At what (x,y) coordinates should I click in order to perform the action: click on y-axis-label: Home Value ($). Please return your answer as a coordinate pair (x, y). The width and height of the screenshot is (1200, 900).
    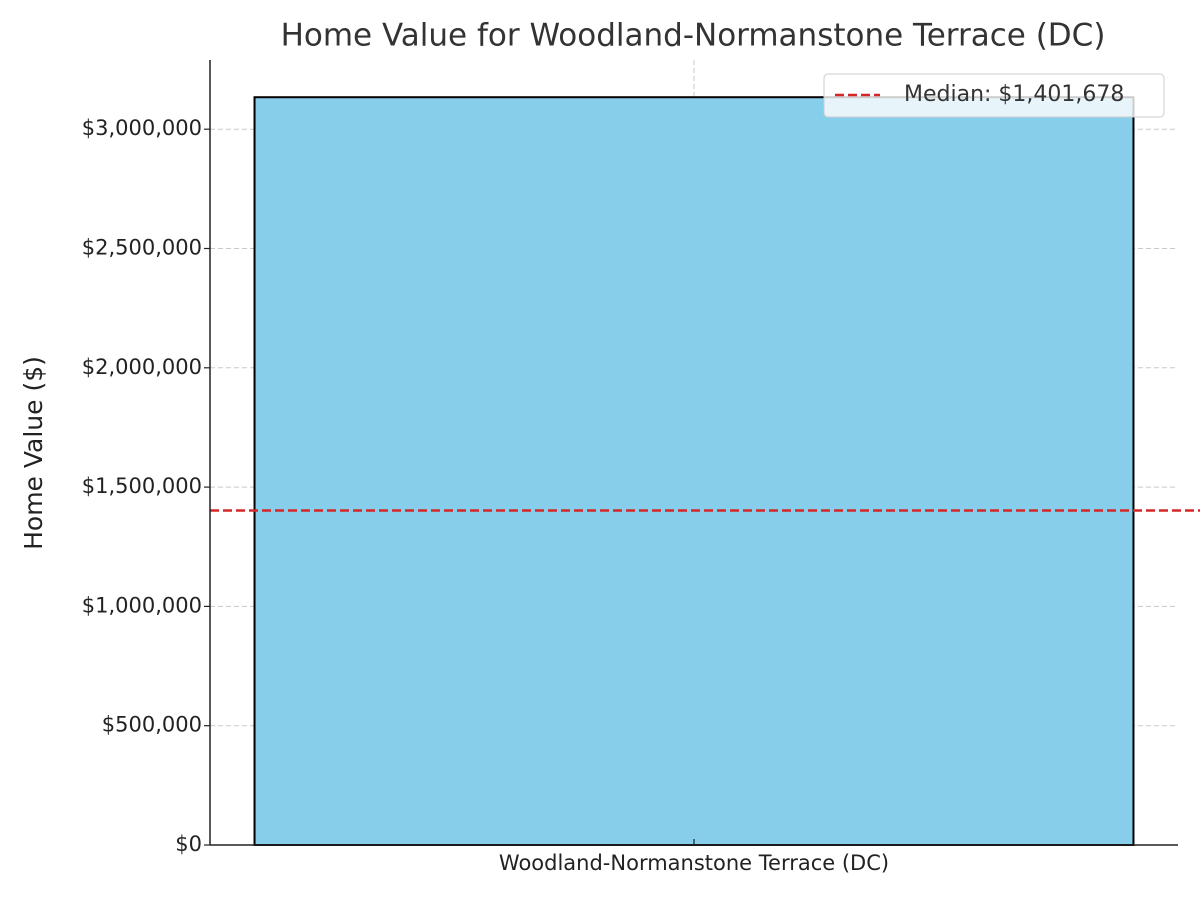
    Looking at the image, I should click on (33, 453).